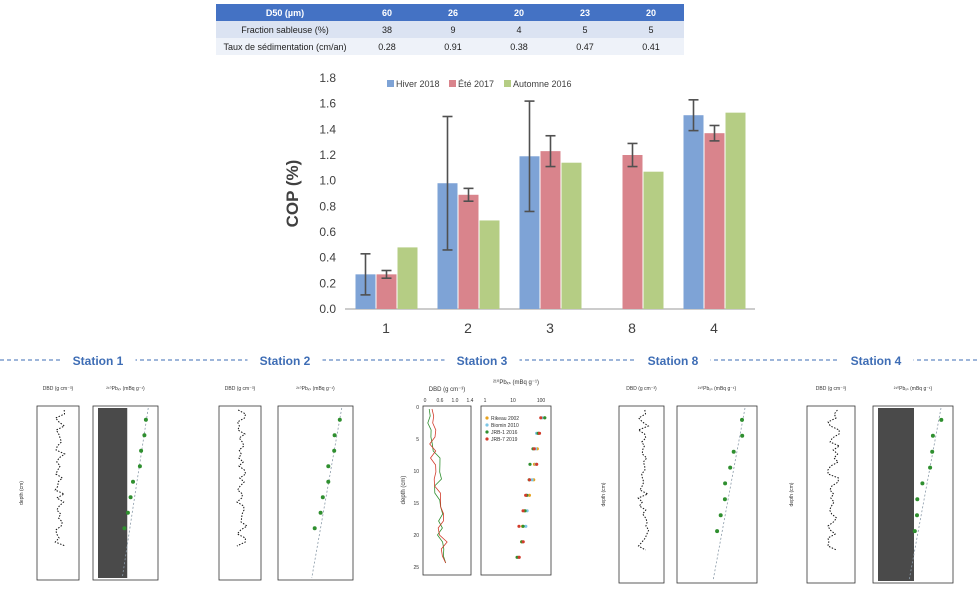 The width and height of the screenshot is (979, 591). Describe the element at coordinates (387, 29) in the screenshot. I see `table-cell: 38` at that location.